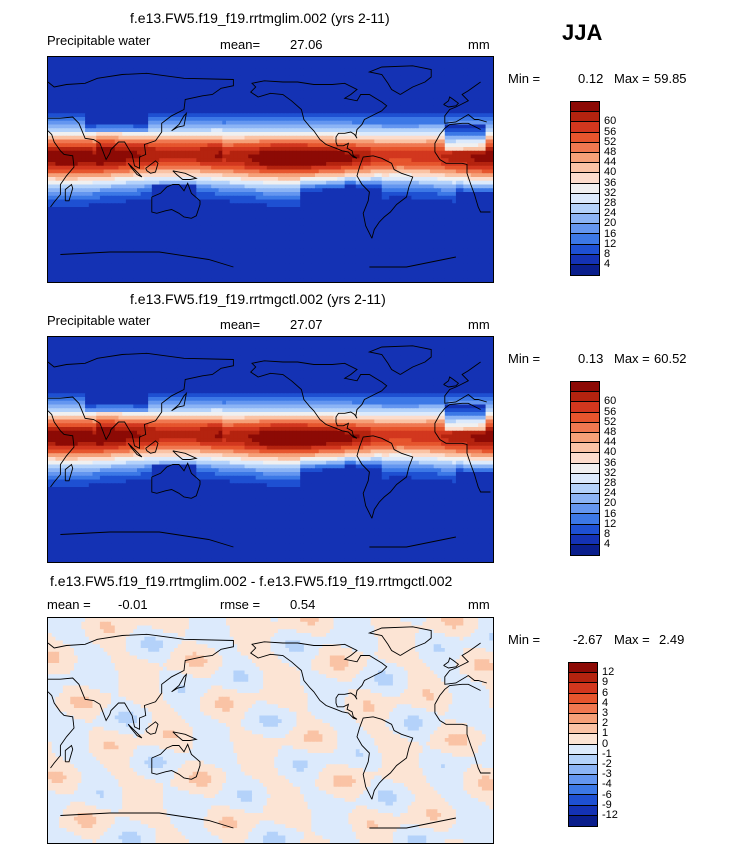 This screenshot has height=847, width=733. What do you see at coordinates (610, 203) in the screenshot?
I see `colorbar-tick-label: 28` at bounding box center [610, 203].